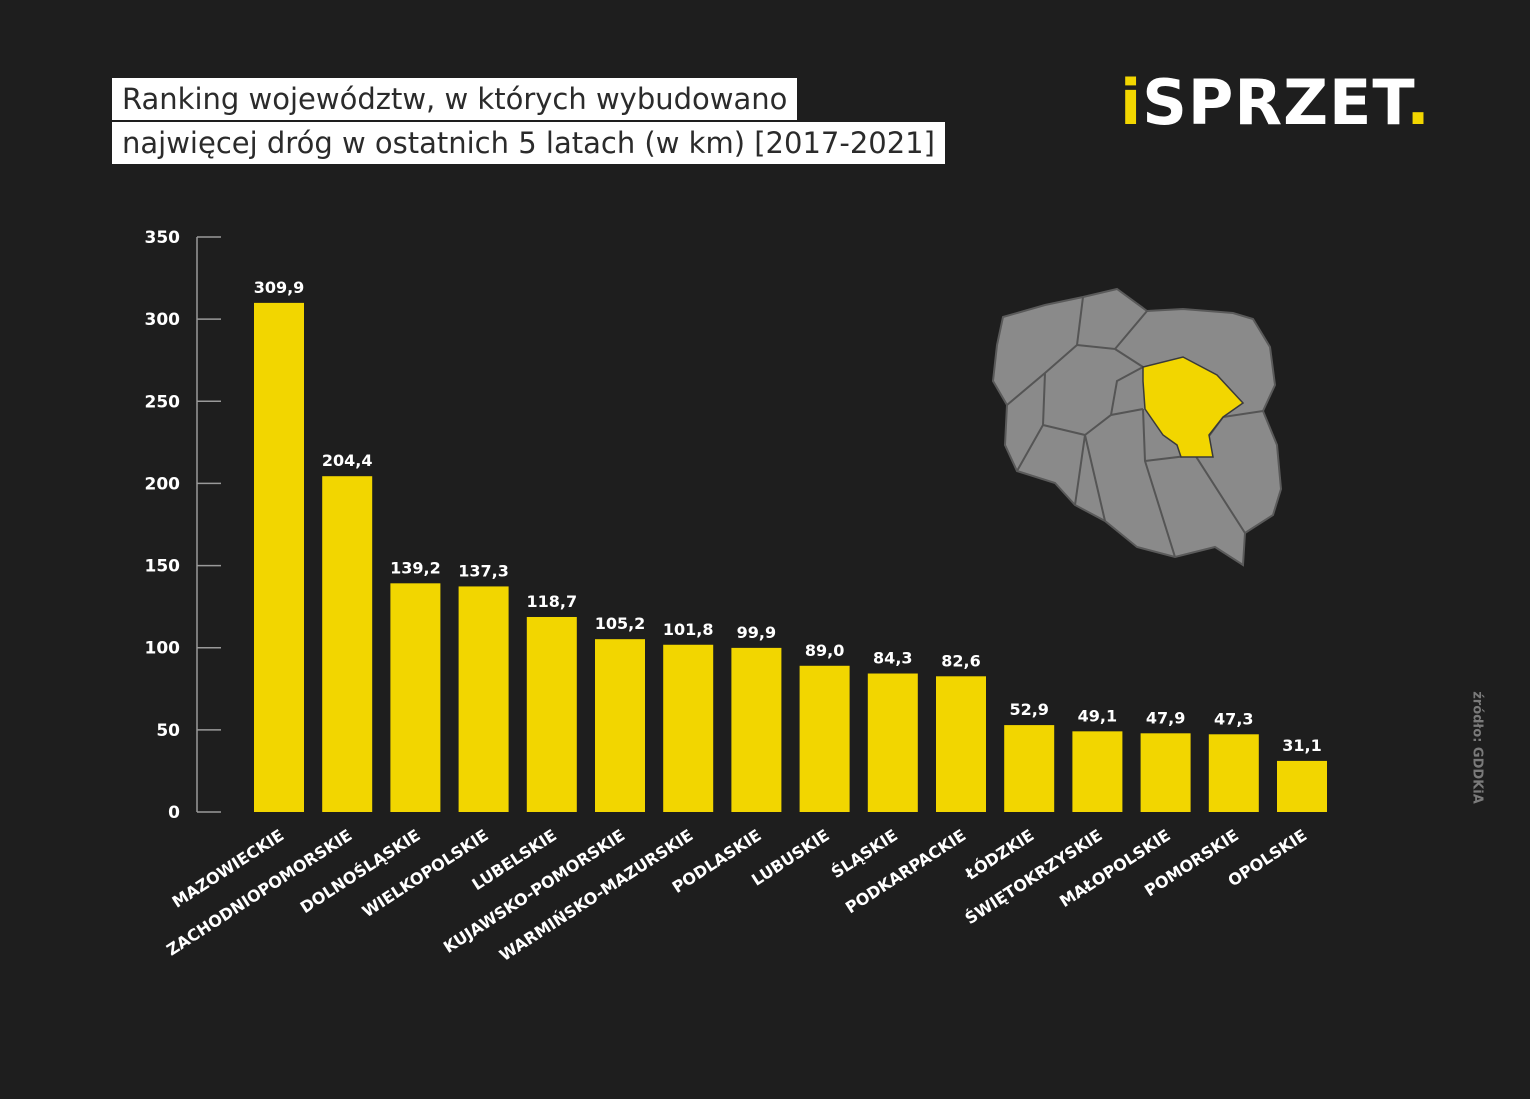 This screenshot has width=1530, height=1099. I want to click on x-category-label: LUBUSKIE, so click(790, 857).